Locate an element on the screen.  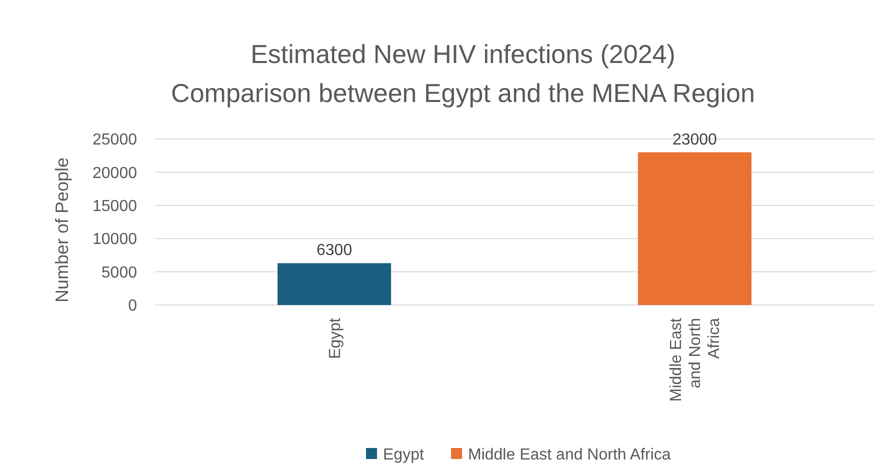
y-tick-label: 10000 is located at coordinates (115, 239).